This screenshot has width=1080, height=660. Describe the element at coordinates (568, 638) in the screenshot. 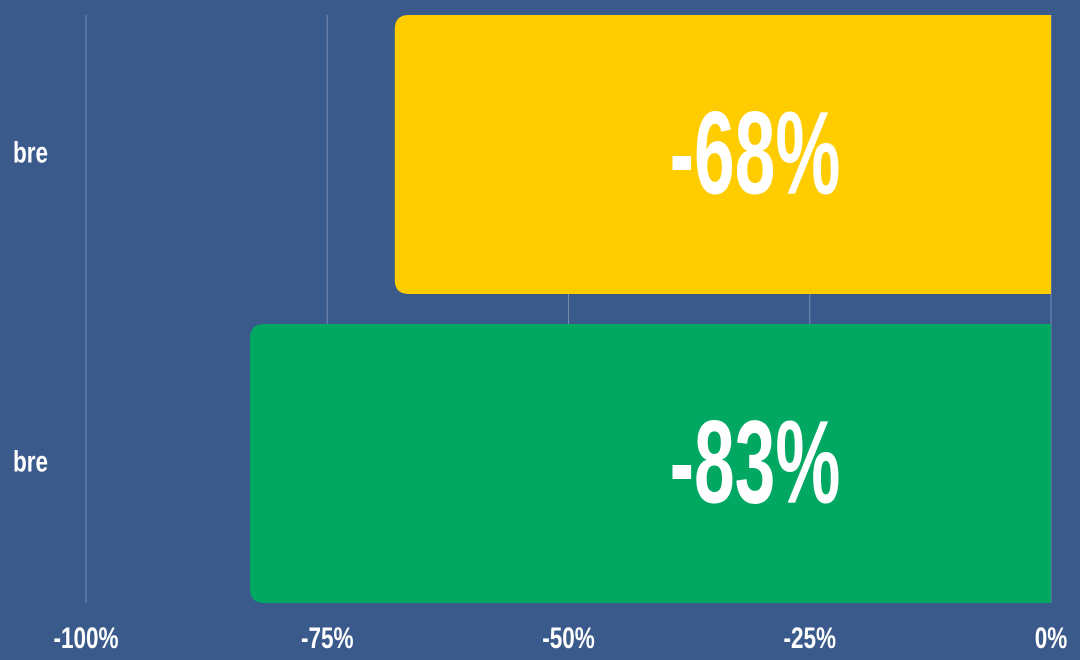

I see `x-tick-label: -50%` at that location.